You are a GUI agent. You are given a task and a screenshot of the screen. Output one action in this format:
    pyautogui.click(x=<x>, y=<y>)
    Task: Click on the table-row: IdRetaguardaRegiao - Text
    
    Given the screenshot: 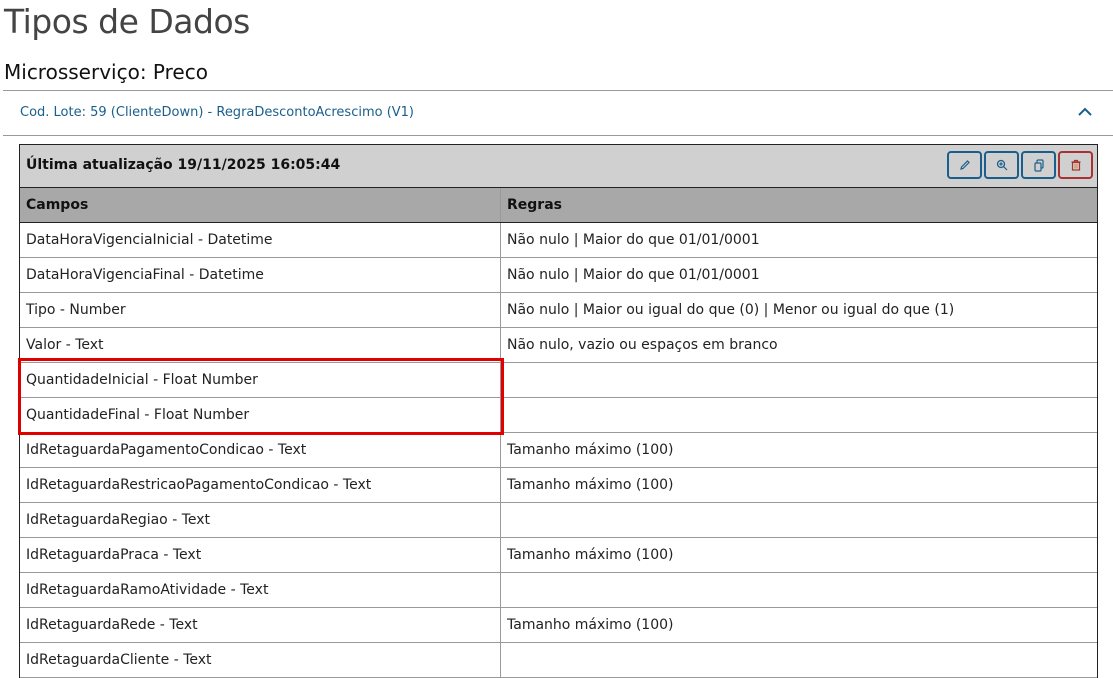 What is the action you would take?
    pyautogui.click(x=558, y=520)
    